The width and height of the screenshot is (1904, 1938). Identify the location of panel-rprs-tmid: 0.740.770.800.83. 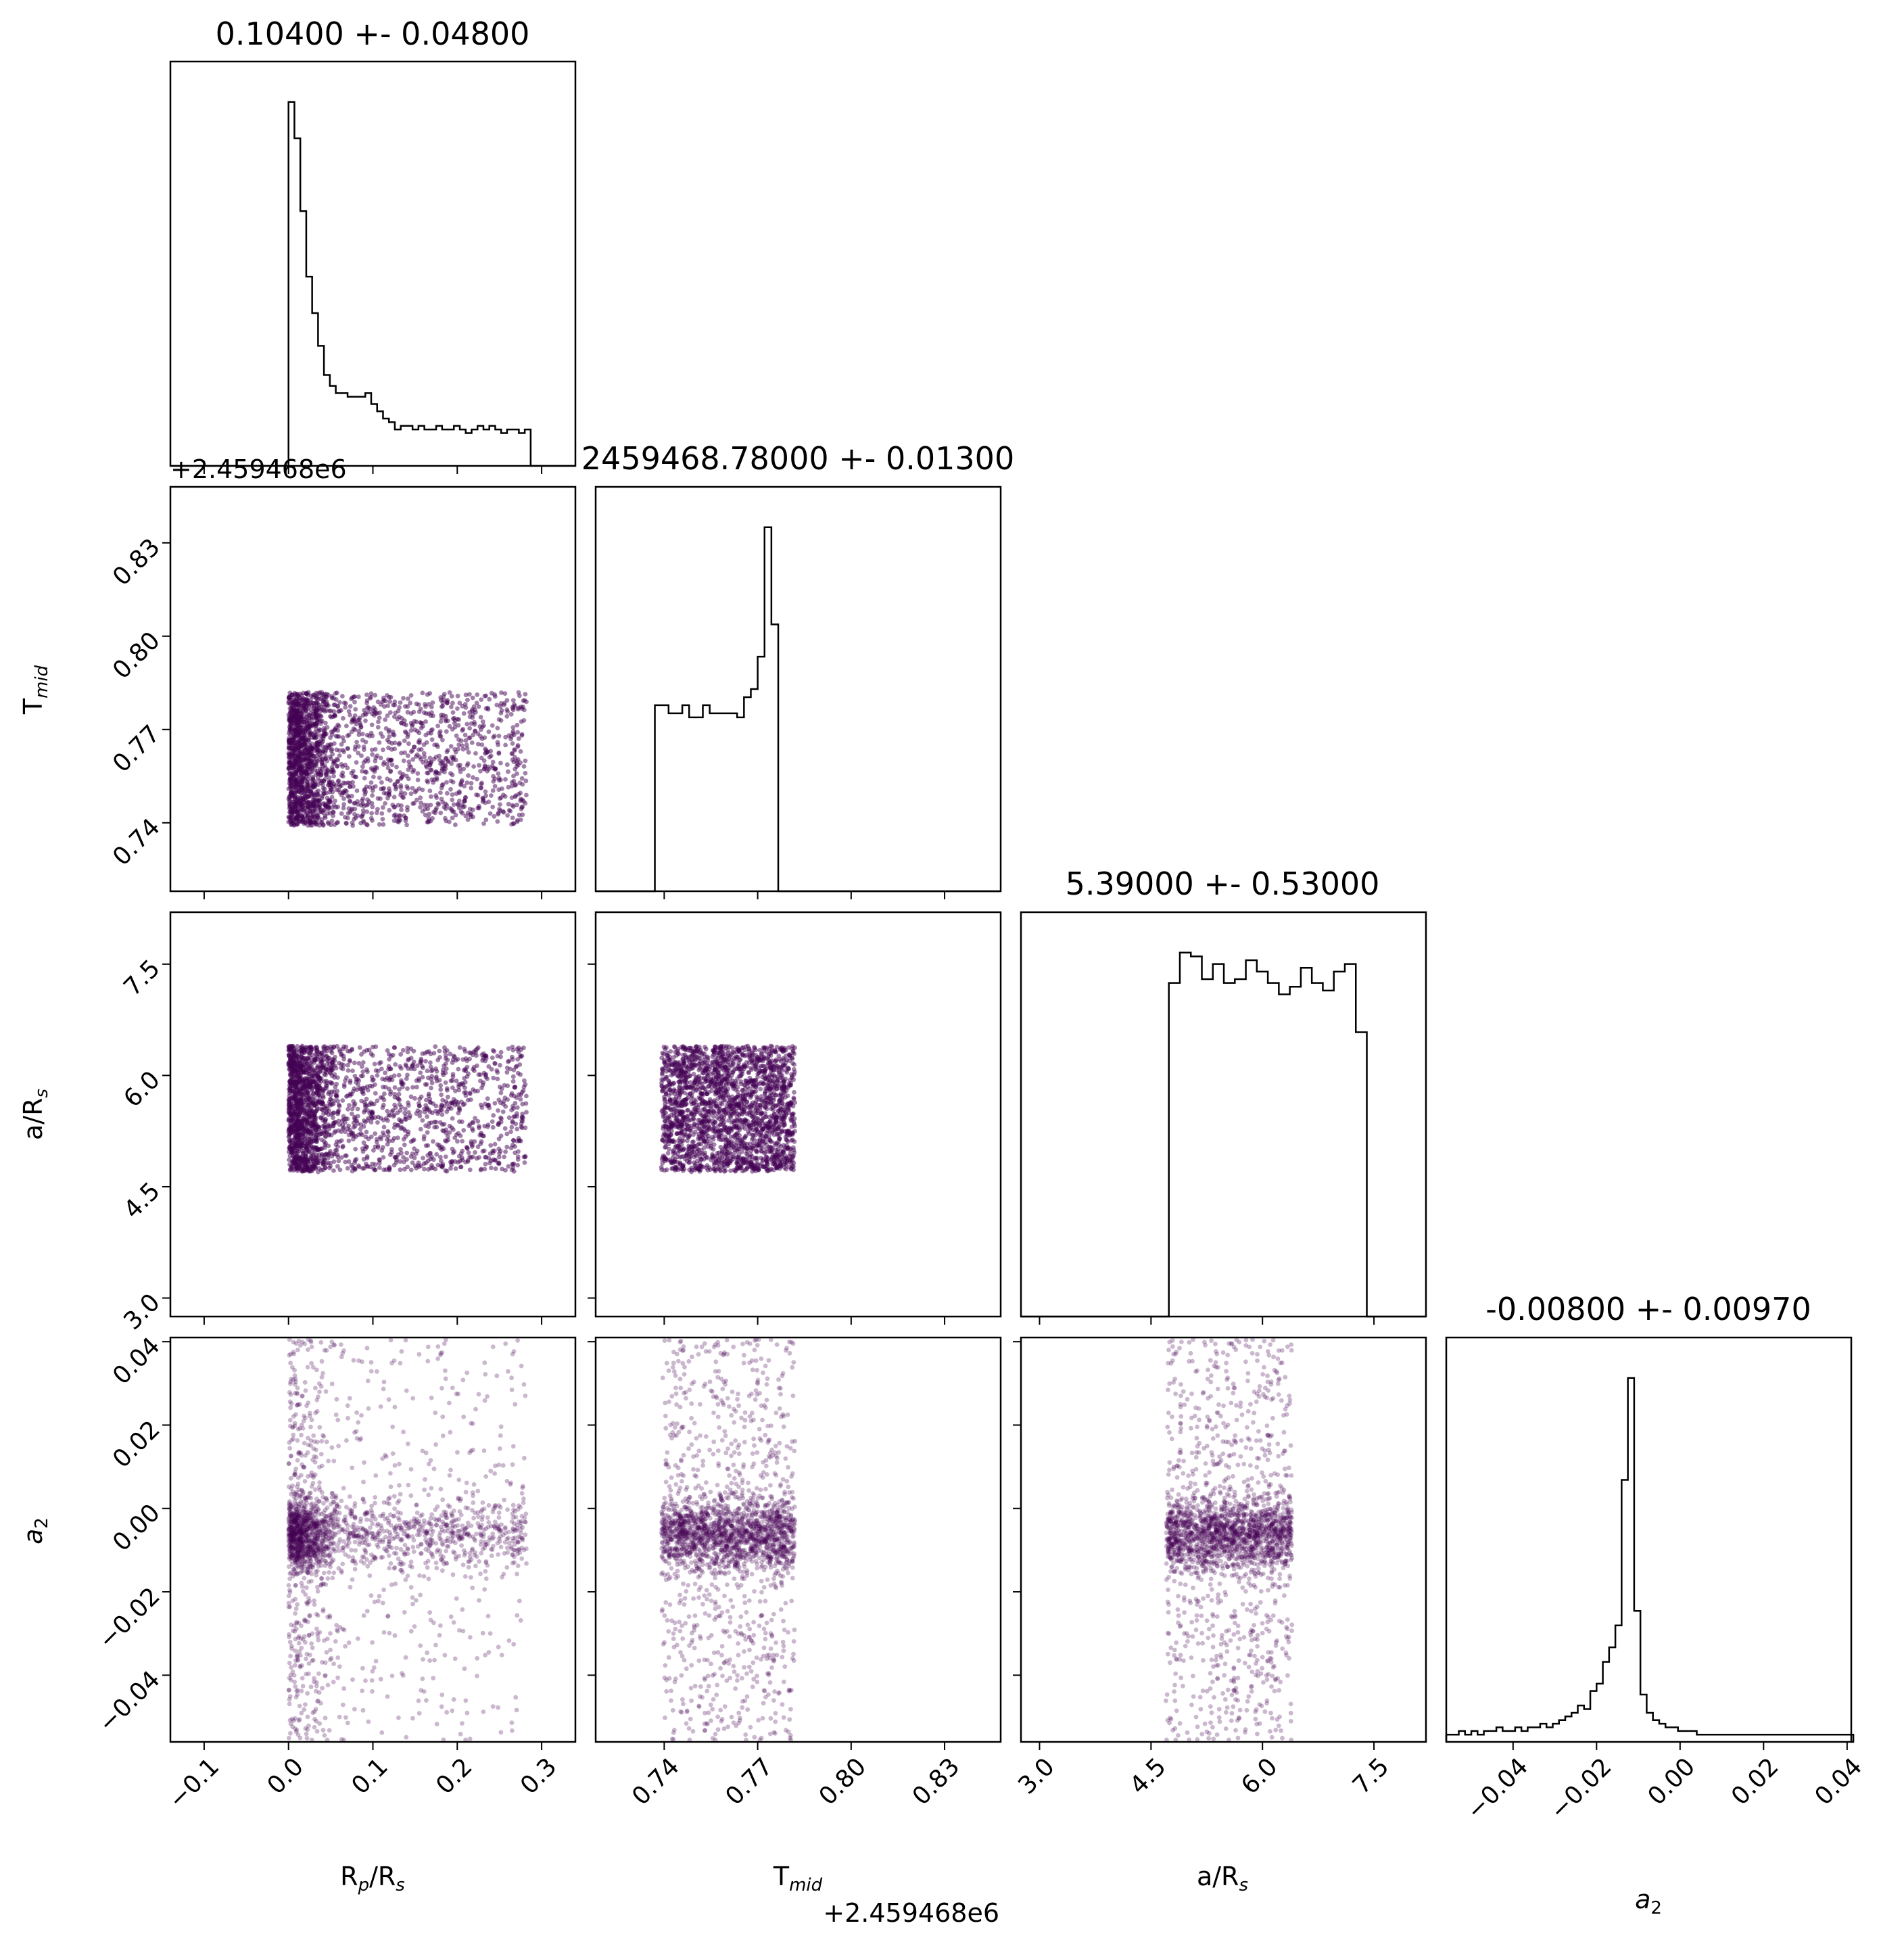
(343, 692).